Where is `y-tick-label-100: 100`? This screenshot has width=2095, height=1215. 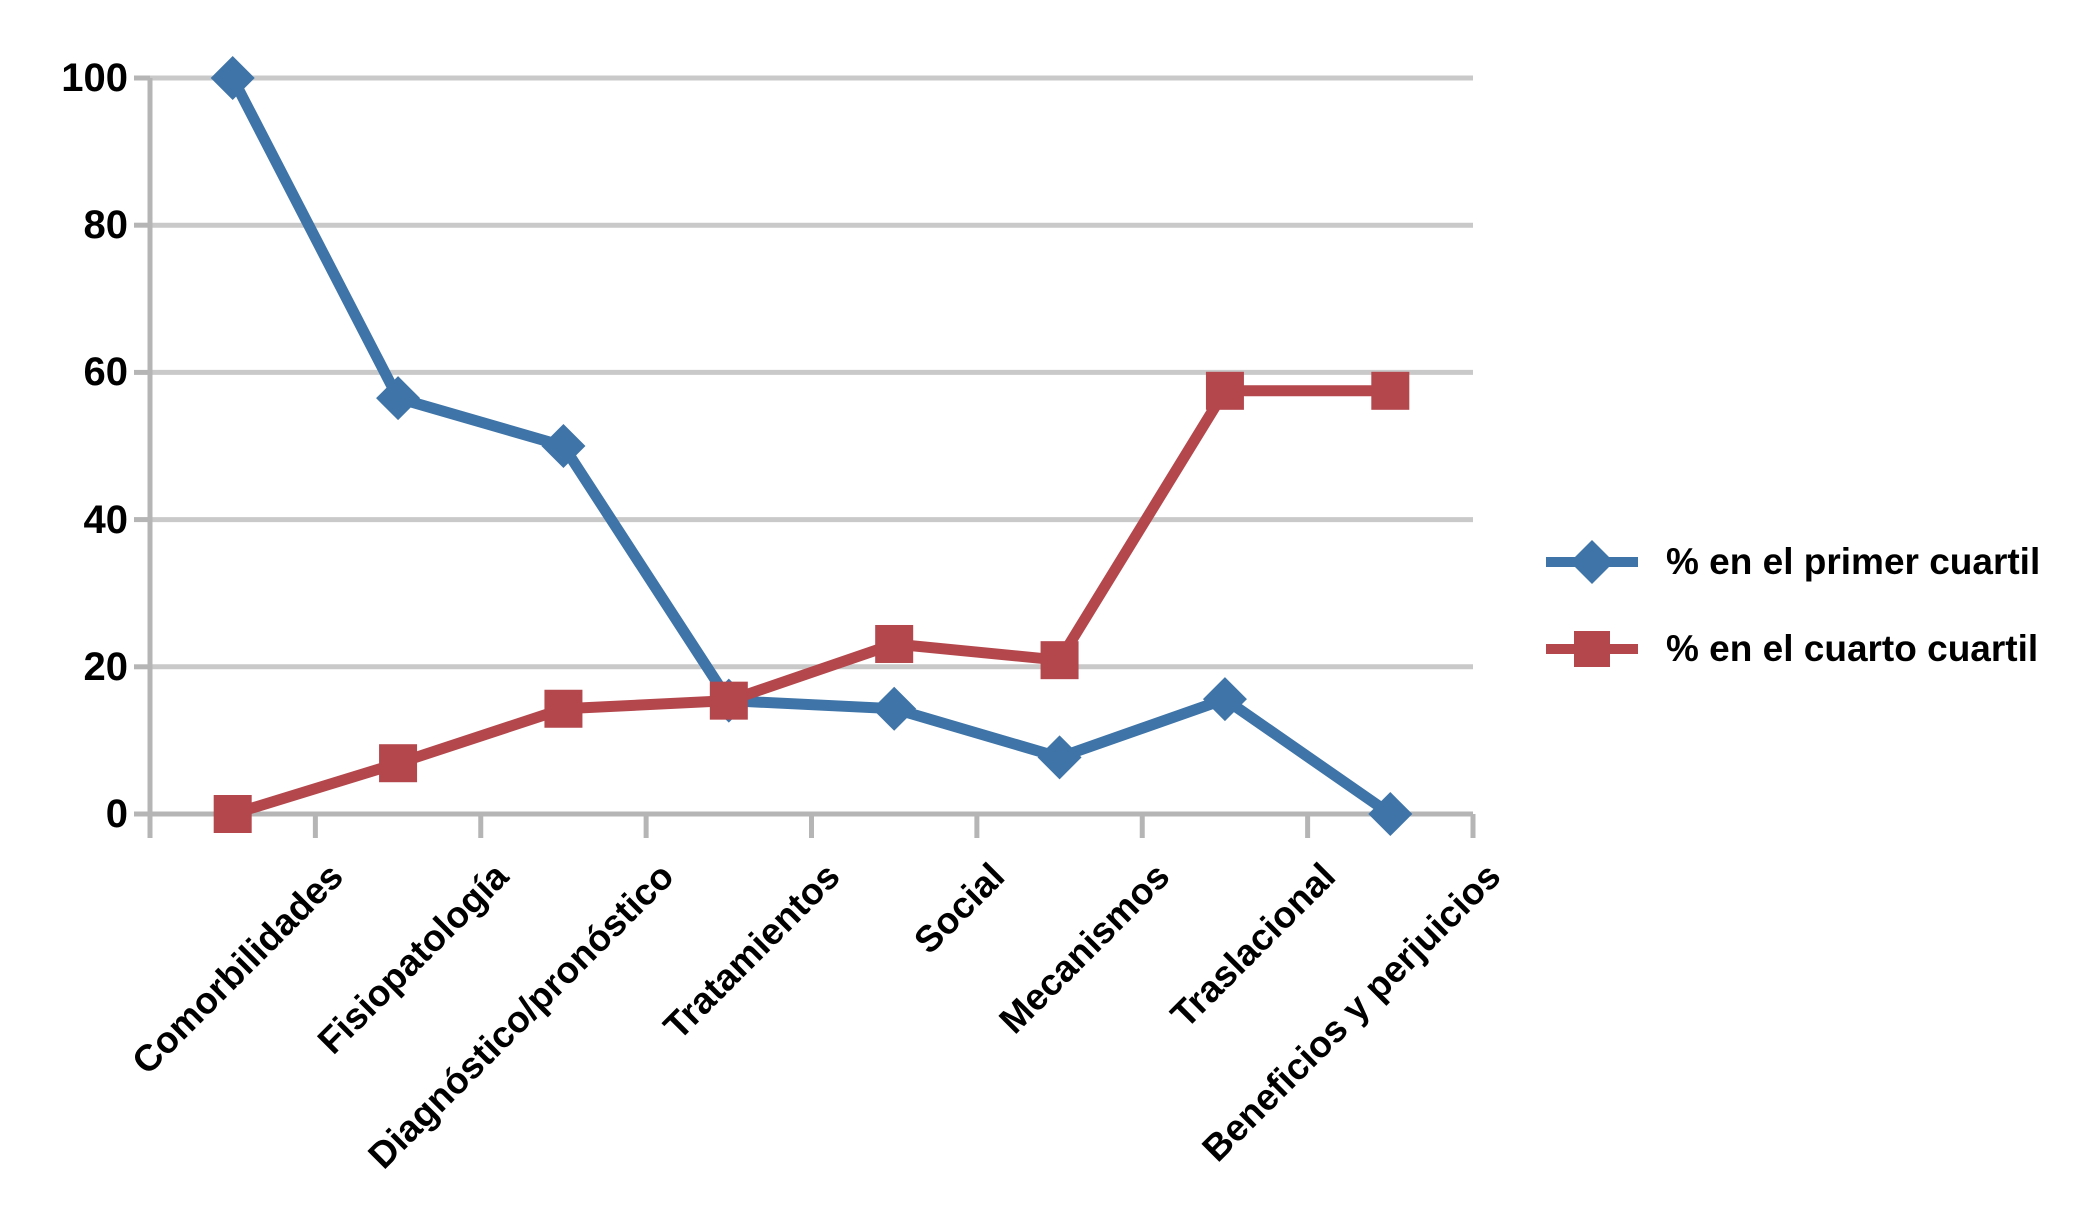 y-tick-label-100: 100 is located at coordinates (94, 78).